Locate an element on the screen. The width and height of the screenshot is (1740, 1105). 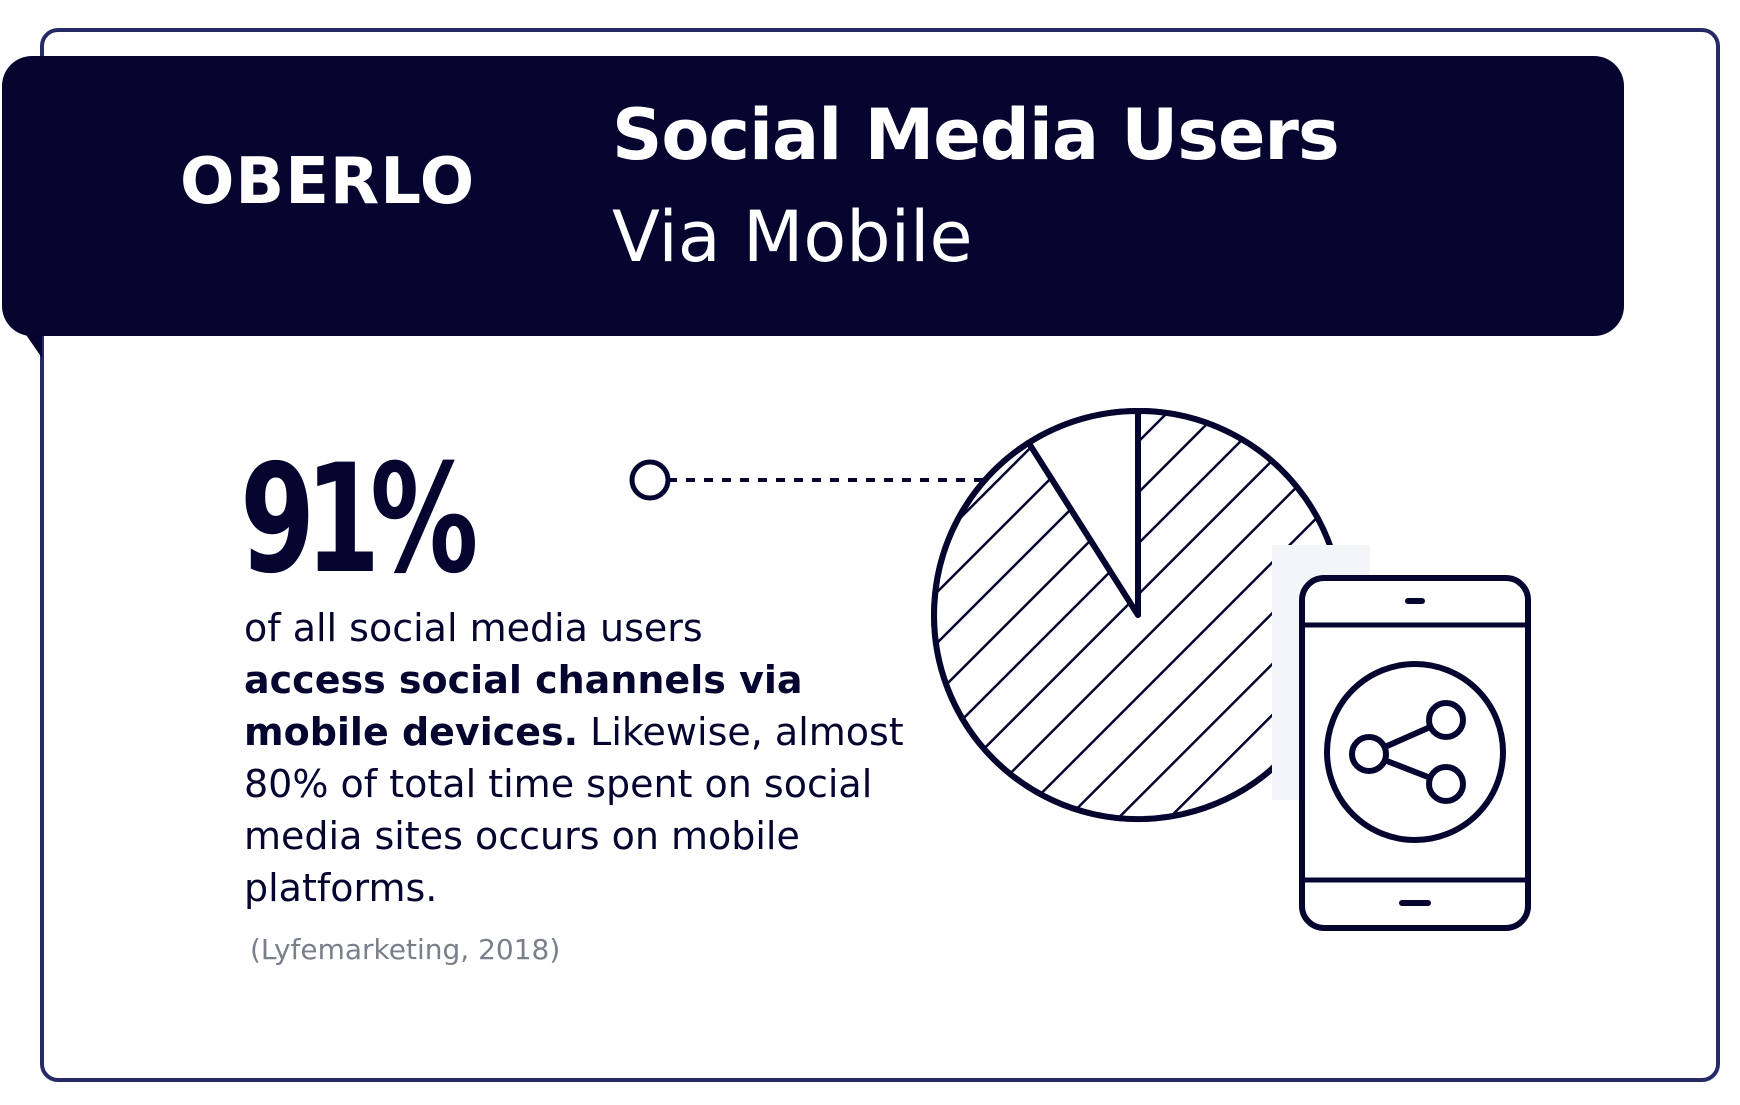
connector-dot is located at coordinates (650, 480).